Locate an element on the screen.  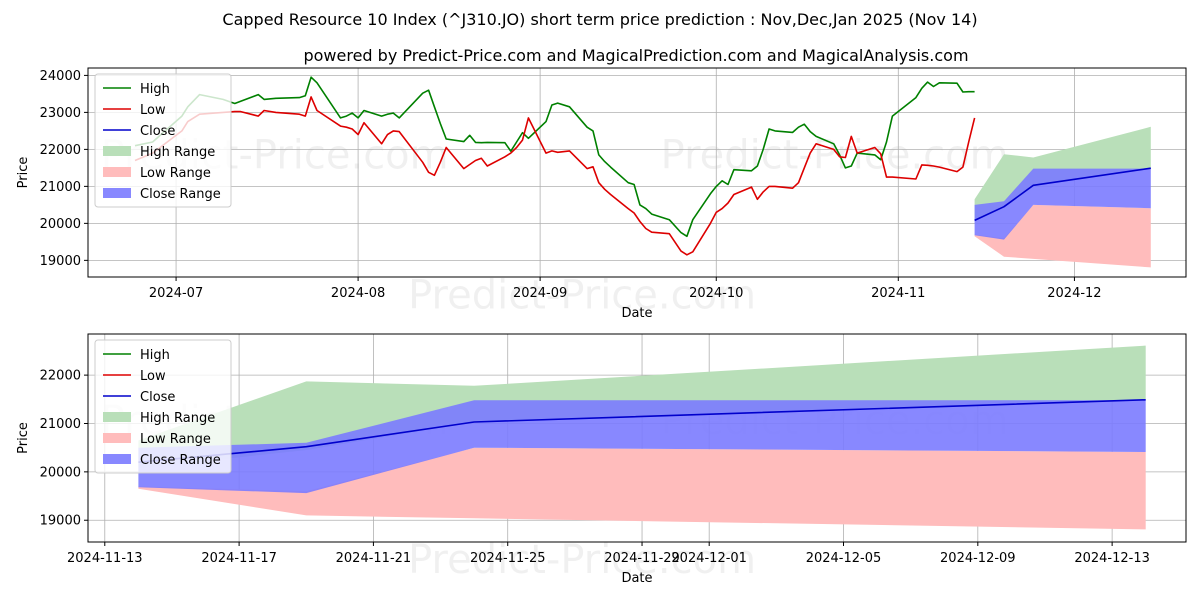
x-tick-label: 2024-10 is located at coordinates (716, 293).